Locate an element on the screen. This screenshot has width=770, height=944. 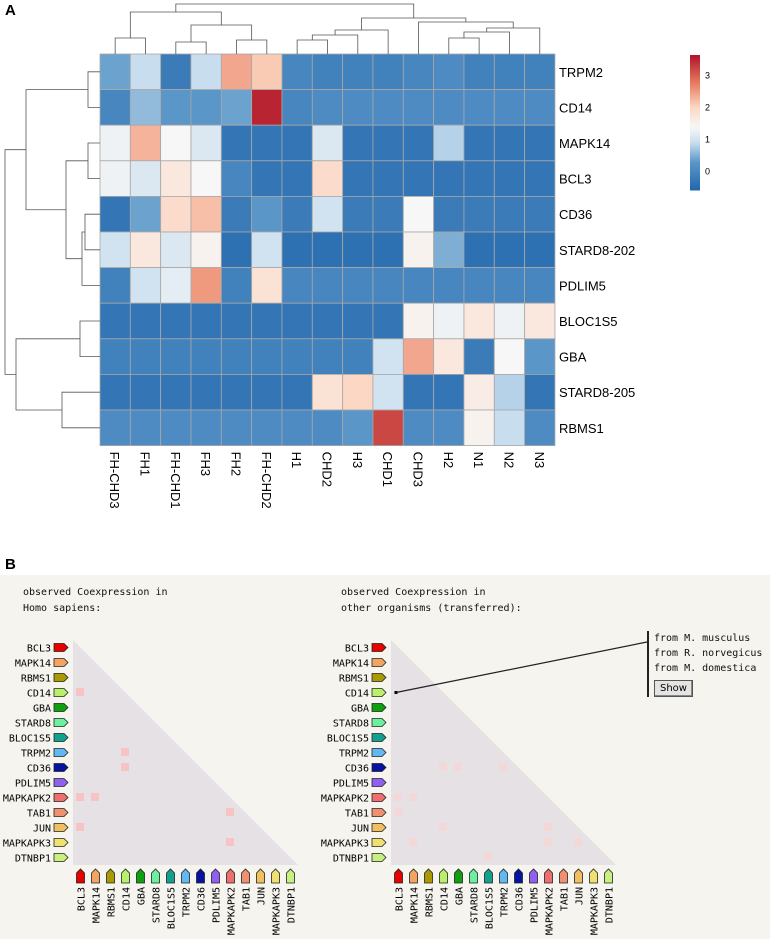
column-label: FH1 is located at coordinates (144, 464).